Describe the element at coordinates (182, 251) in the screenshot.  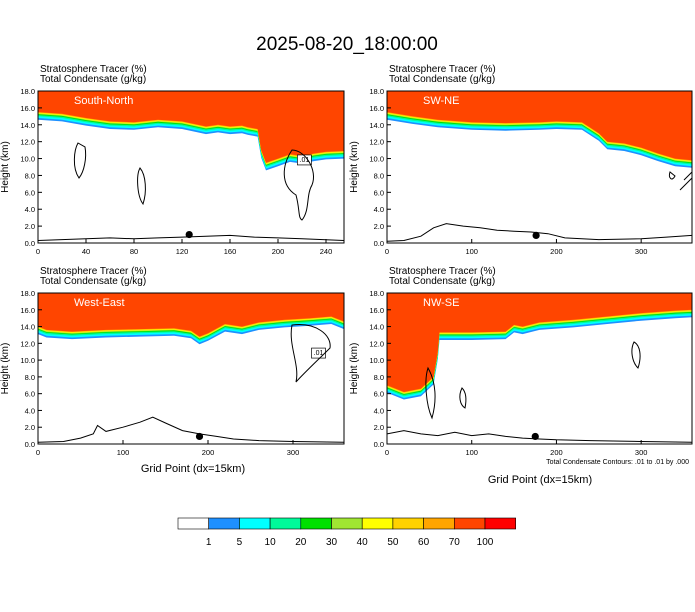
I see `x-tick-label: 120` at that location.